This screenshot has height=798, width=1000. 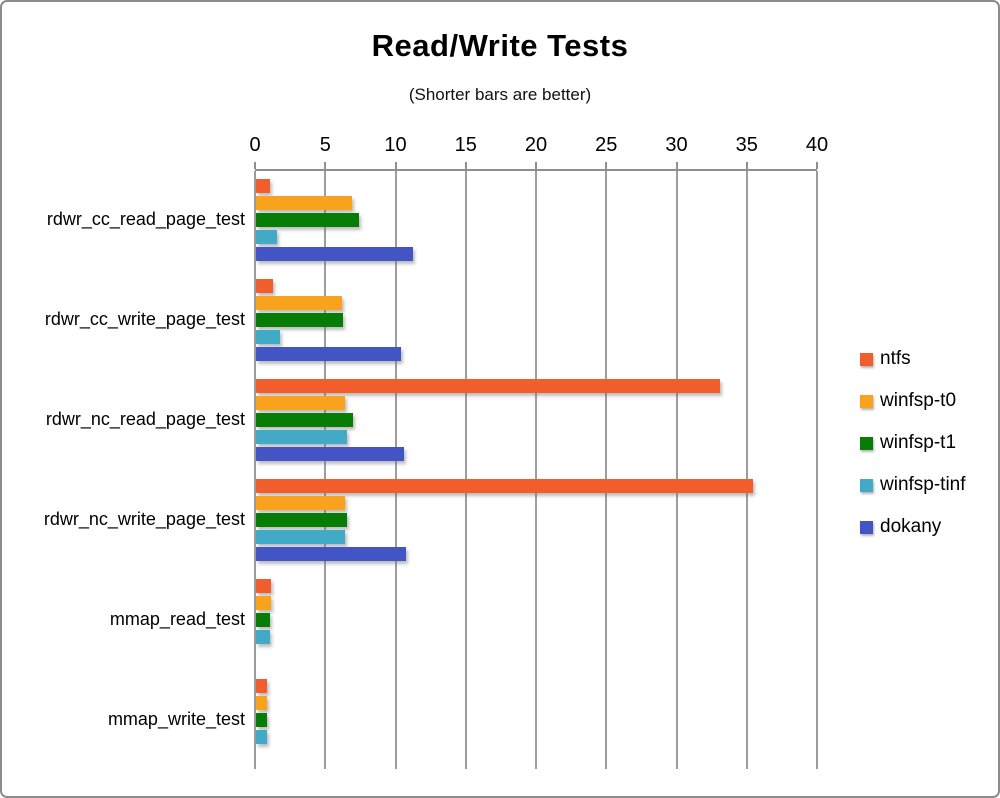 I want to click on x-tick-label: 10, so click(x=395, y=145).